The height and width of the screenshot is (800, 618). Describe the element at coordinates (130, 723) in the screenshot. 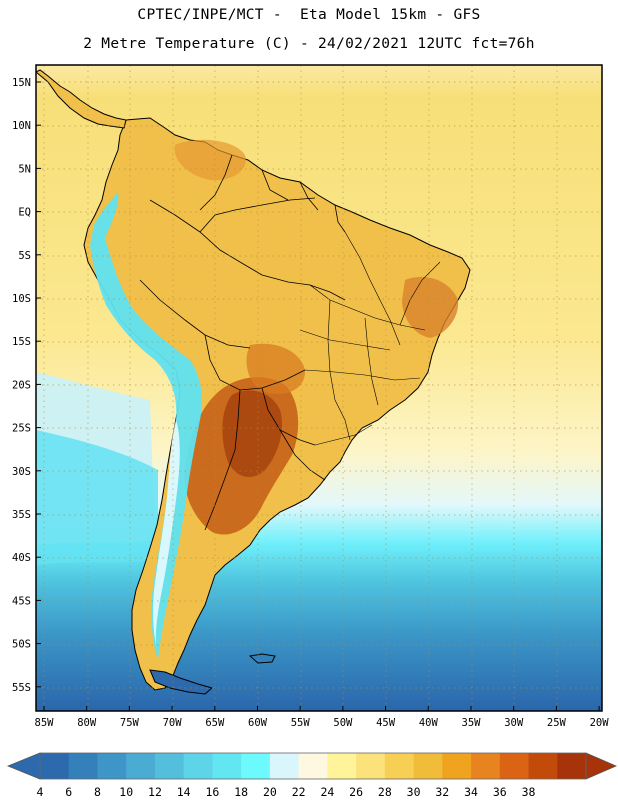

I see `lon-tick-label: 75W` at that location.